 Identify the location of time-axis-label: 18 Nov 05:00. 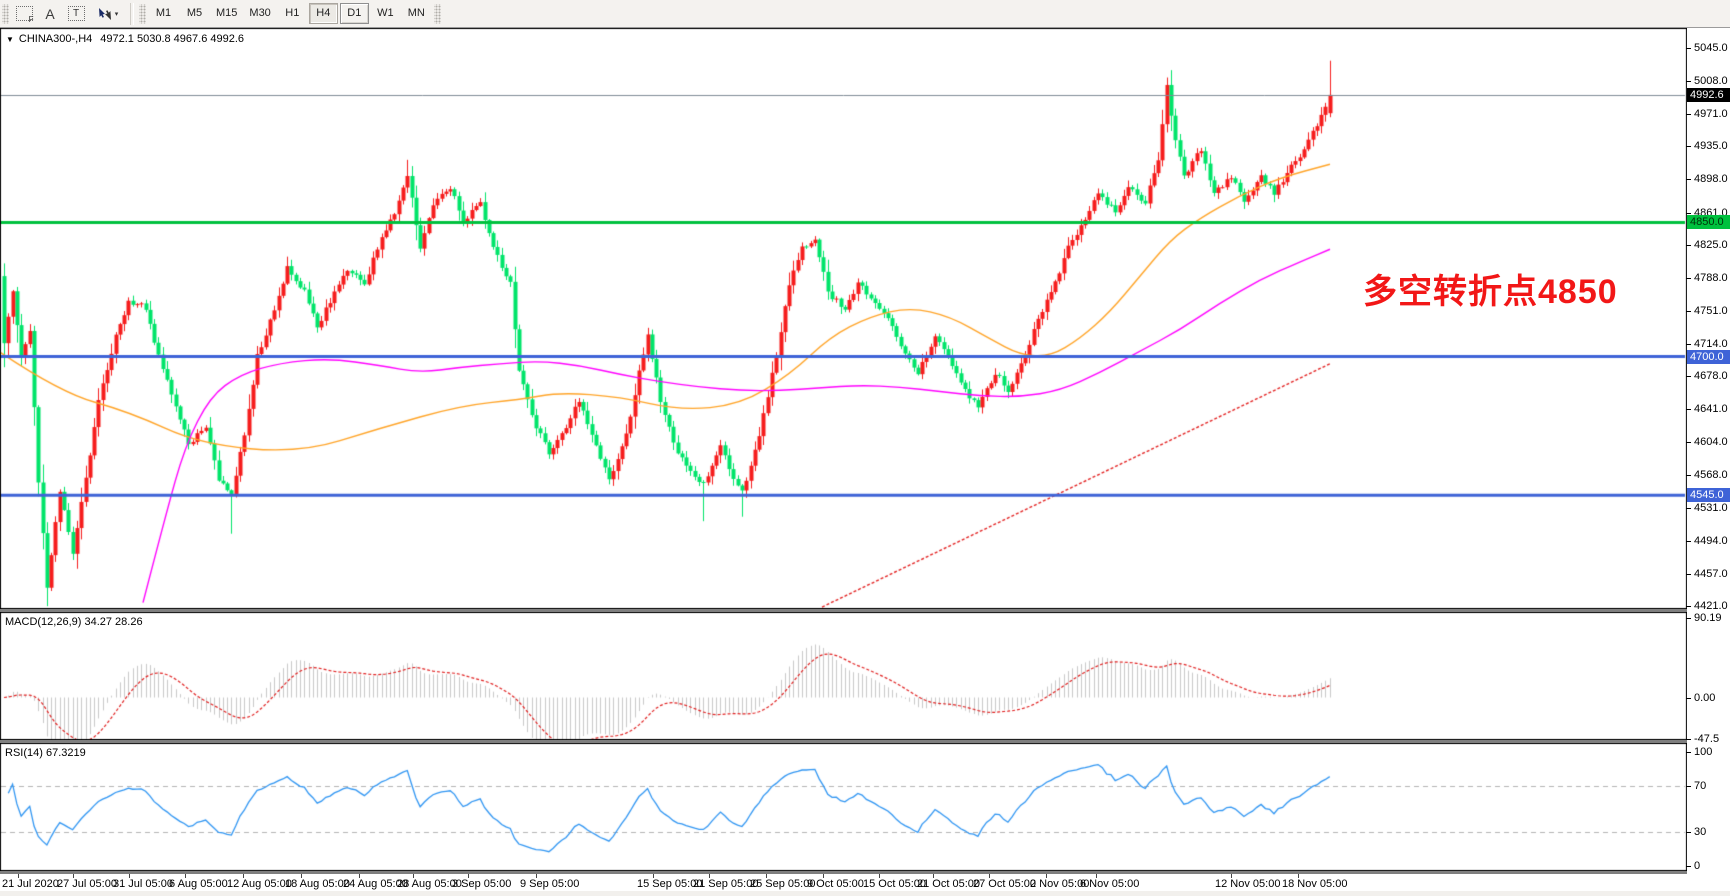
(1315, 884).